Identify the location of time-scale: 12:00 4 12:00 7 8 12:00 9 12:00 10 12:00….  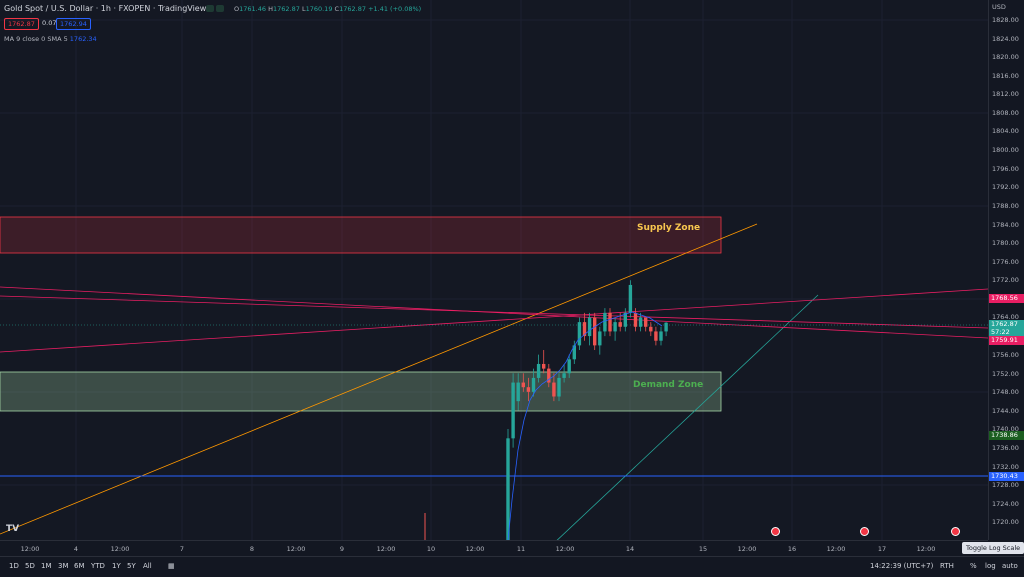
(494, 548).